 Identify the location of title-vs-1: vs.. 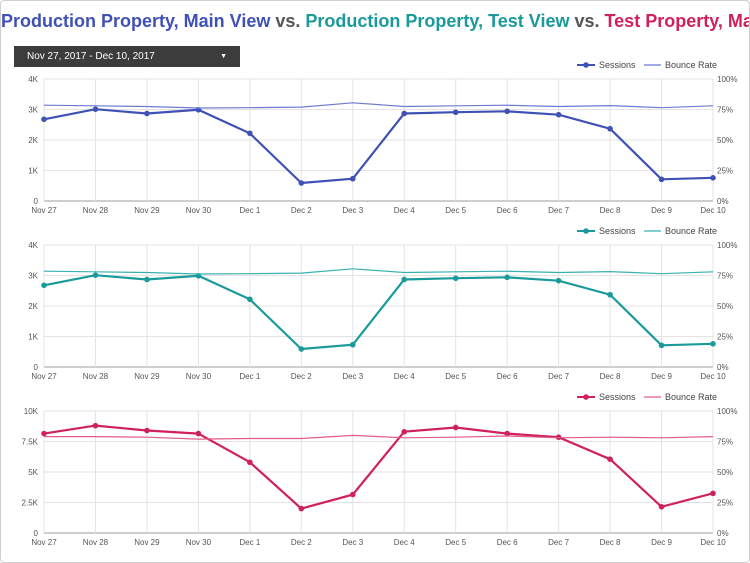
(288, 21).